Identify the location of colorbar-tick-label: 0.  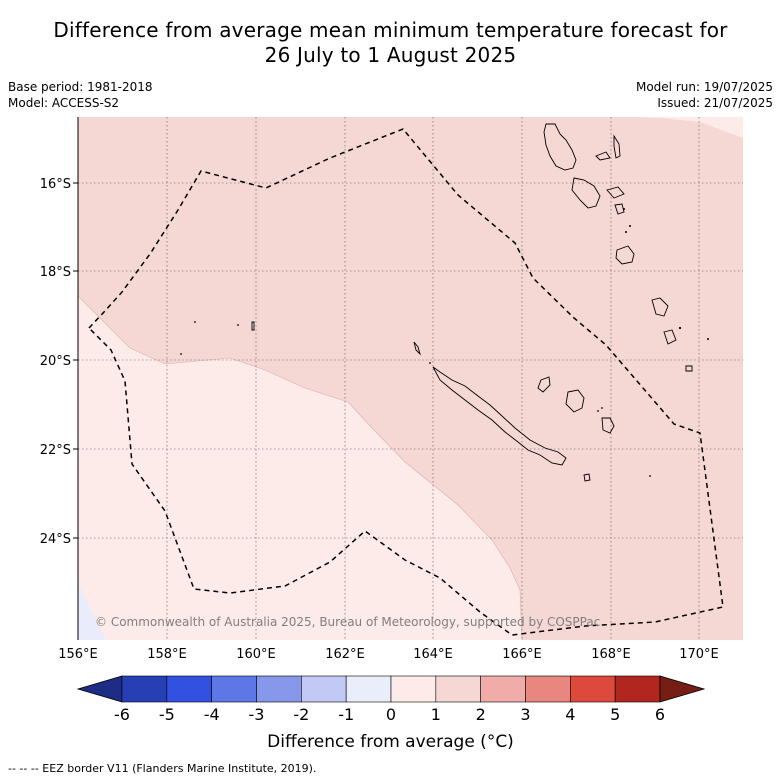
(391, 714).